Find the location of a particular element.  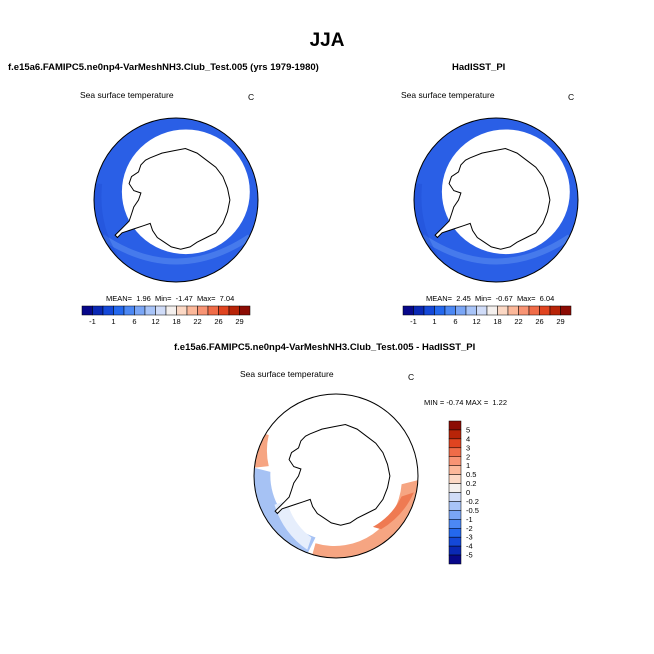

panel-1-map-border is located at coordinates (176, 200).